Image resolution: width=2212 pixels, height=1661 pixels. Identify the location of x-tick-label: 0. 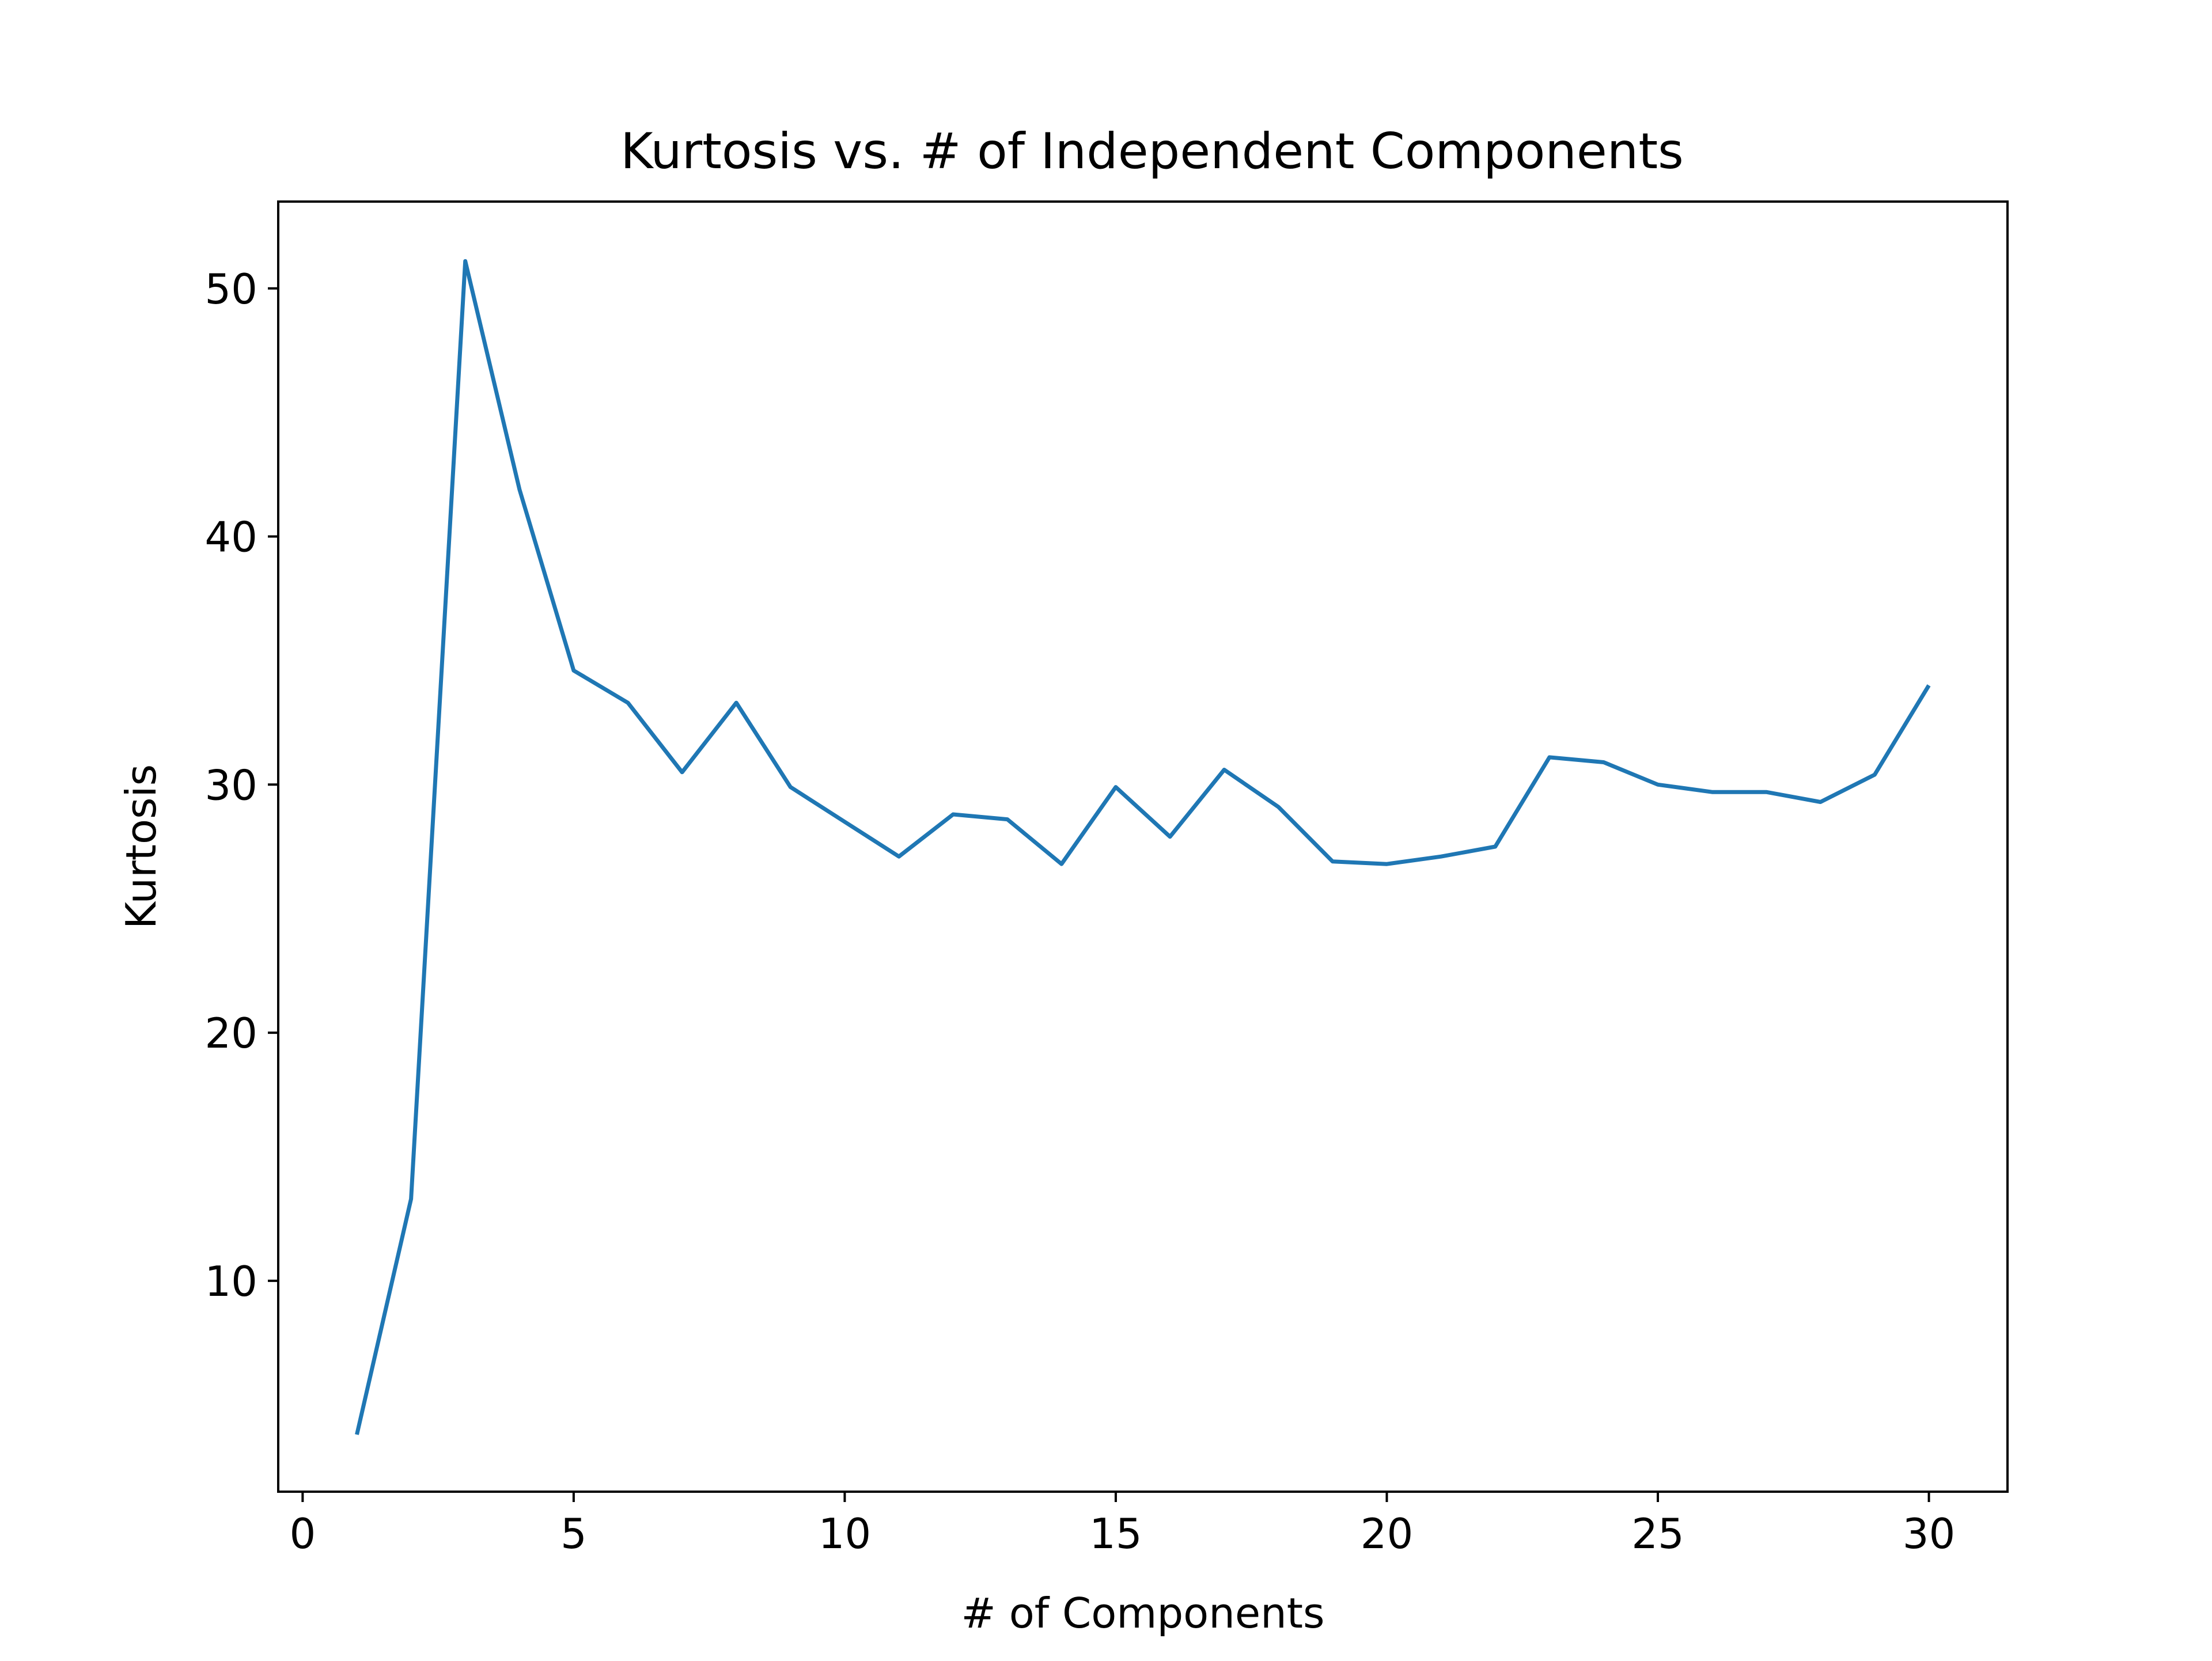
(302, 1534).